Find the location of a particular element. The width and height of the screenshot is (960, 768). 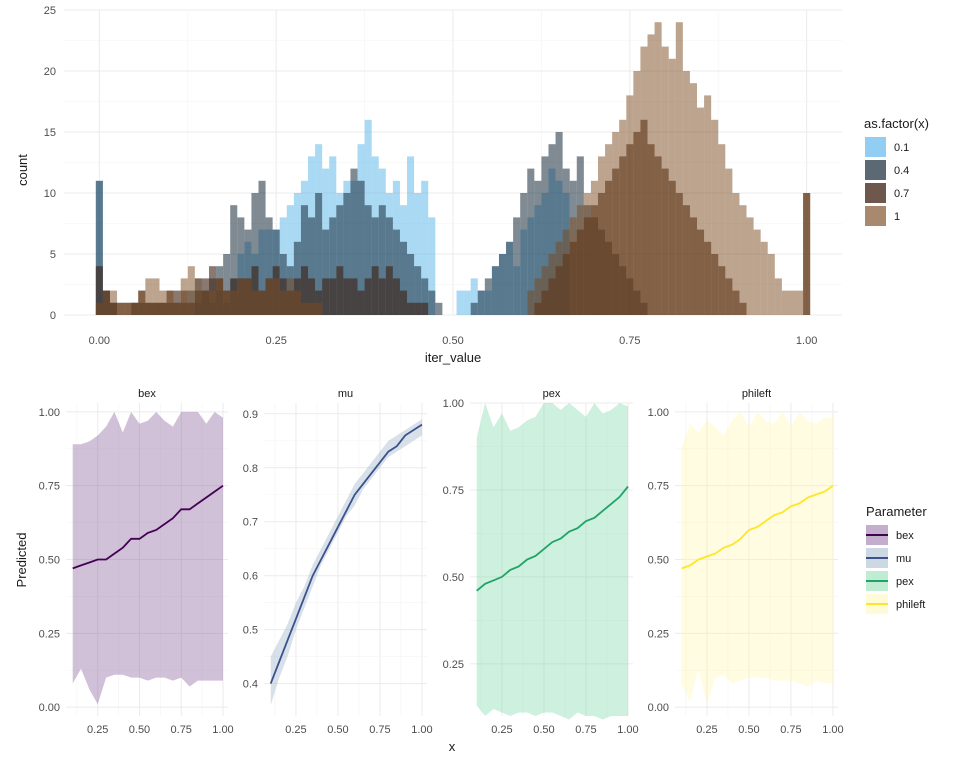

facet-mu: mu 0.25 0.50 0.75 1.00 0.4 0.5 0.6 0.7 0.8 0.9 is located at coordinates (338, 562).